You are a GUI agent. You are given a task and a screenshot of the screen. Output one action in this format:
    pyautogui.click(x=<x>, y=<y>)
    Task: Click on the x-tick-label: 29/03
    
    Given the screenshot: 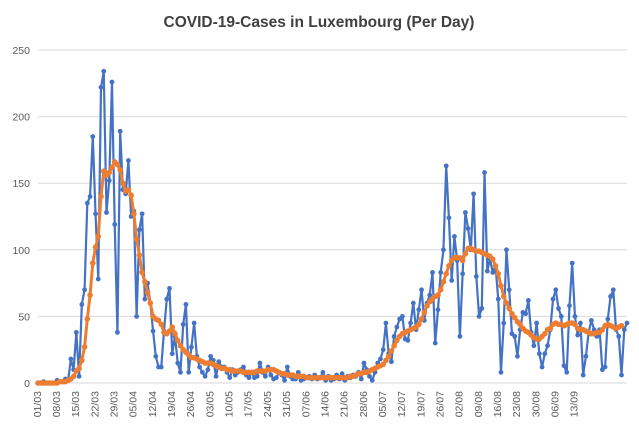 What is the action you would take?
    pyautogui.click(x=114, y=404)
    